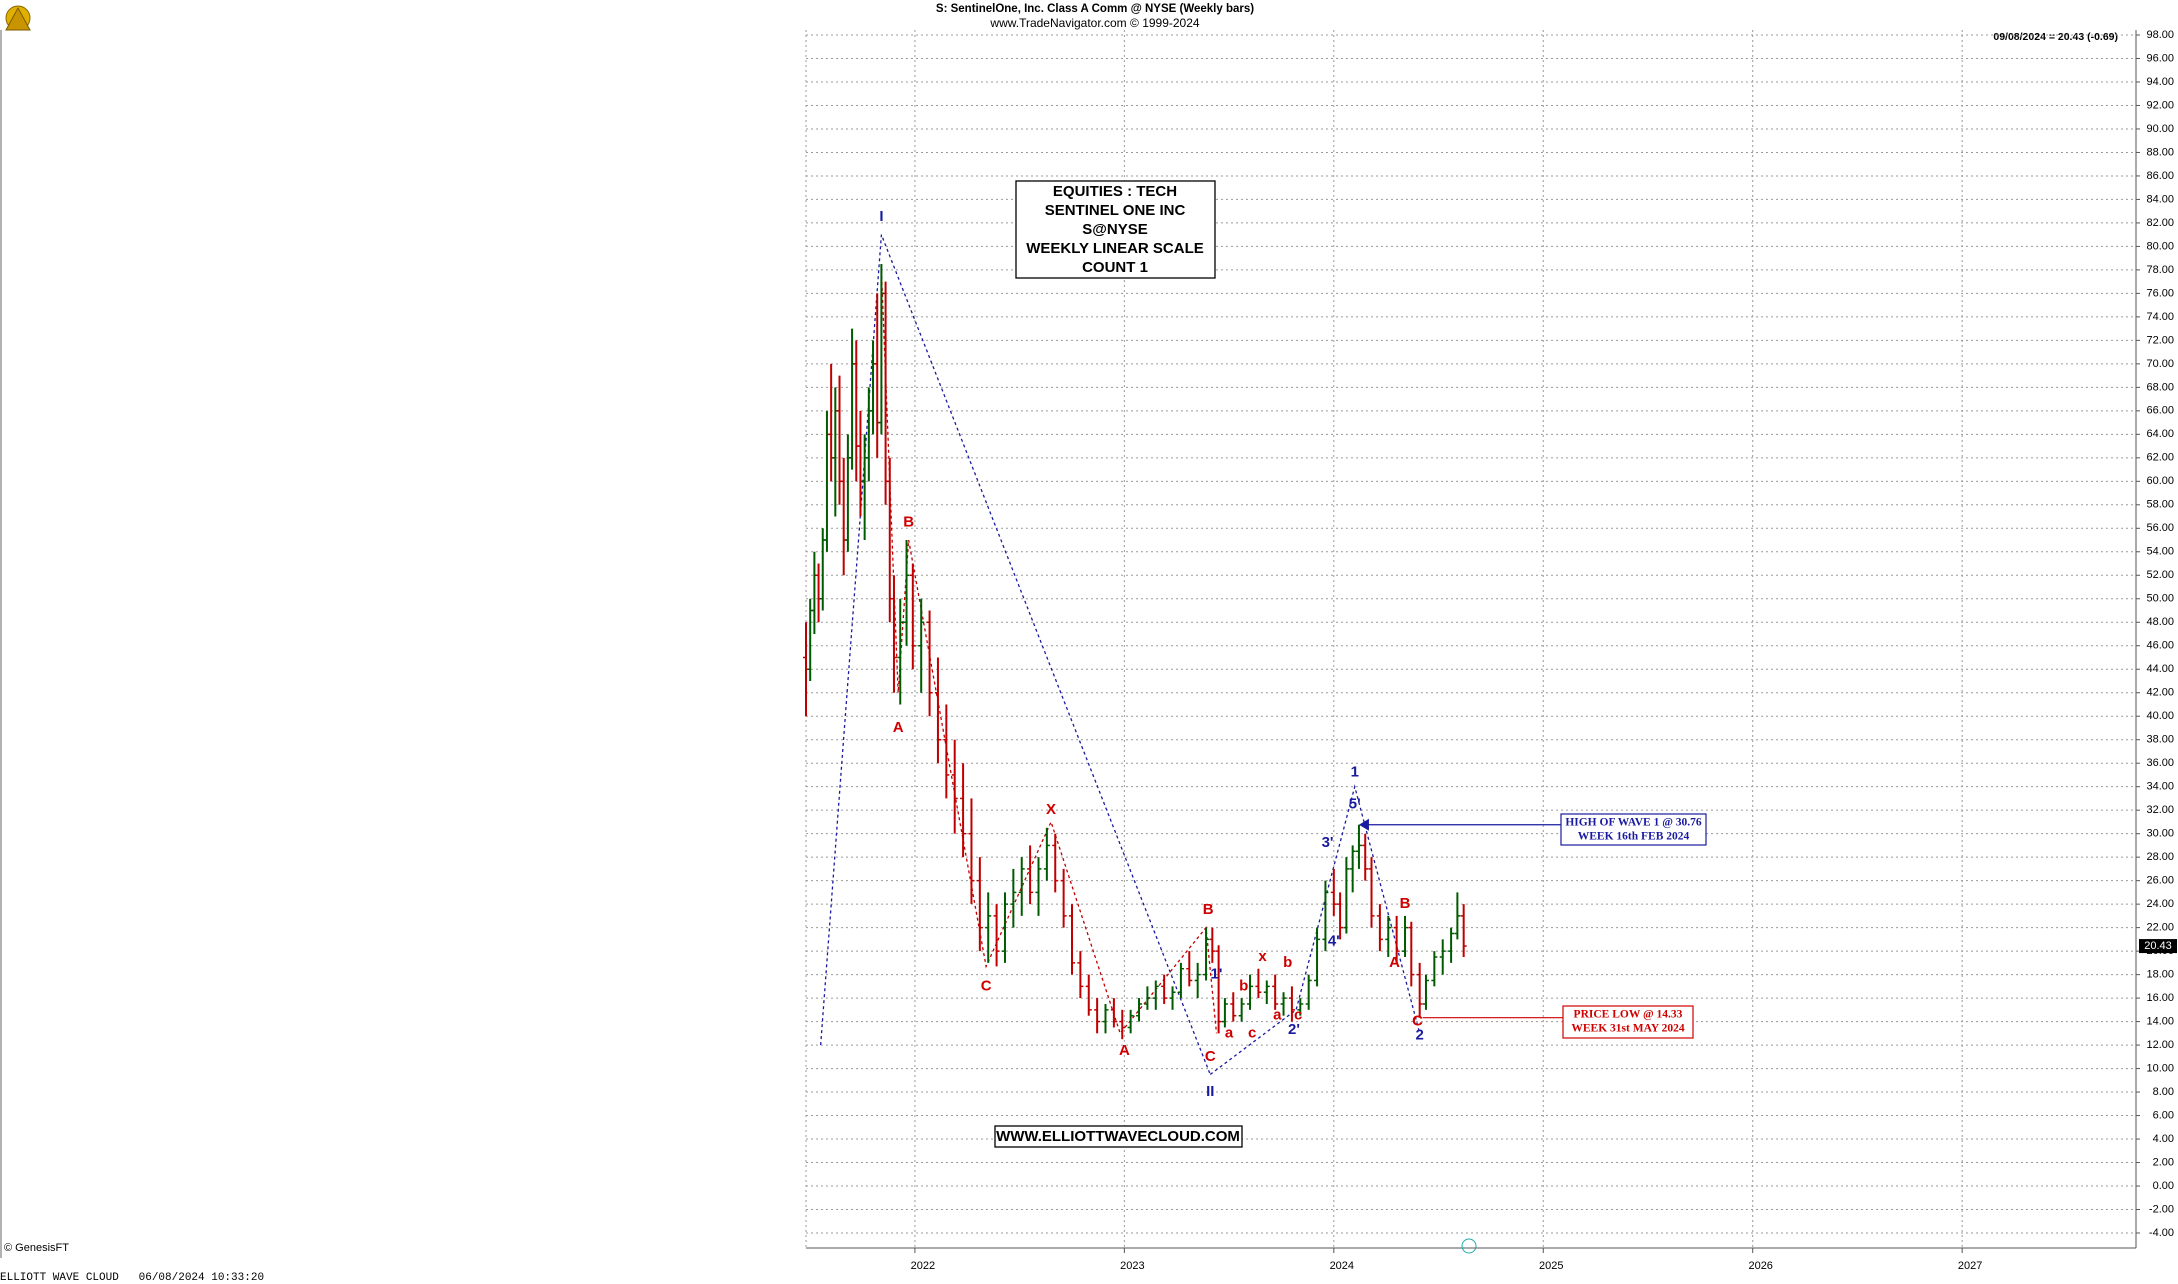  What do you see at coordinates (2160, 646) in the screenshot?
I see `y-tick-label: 46.00` at bounding box center [2160, 646].